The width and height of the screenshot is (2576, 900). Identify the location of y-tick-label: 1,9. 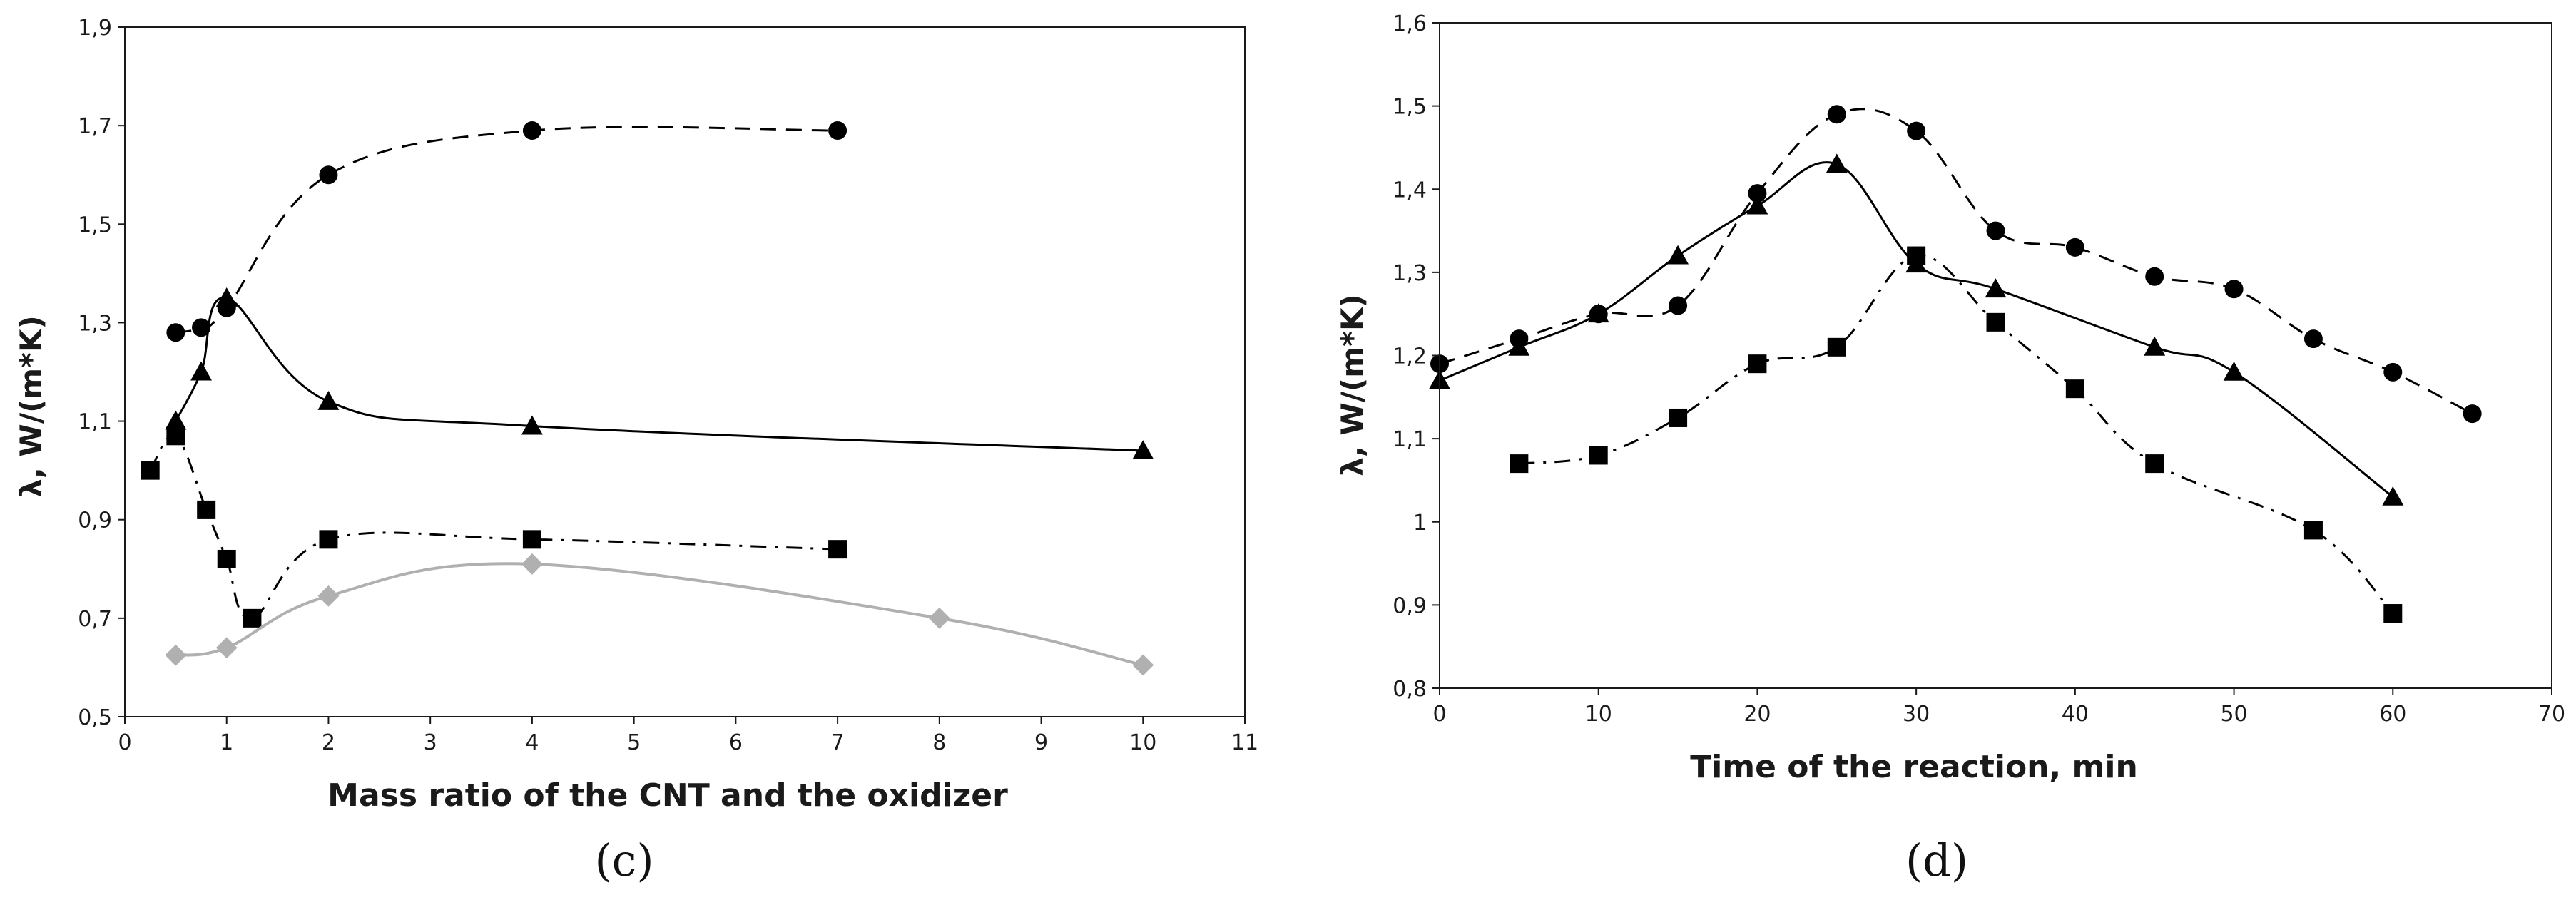
(95, 28).